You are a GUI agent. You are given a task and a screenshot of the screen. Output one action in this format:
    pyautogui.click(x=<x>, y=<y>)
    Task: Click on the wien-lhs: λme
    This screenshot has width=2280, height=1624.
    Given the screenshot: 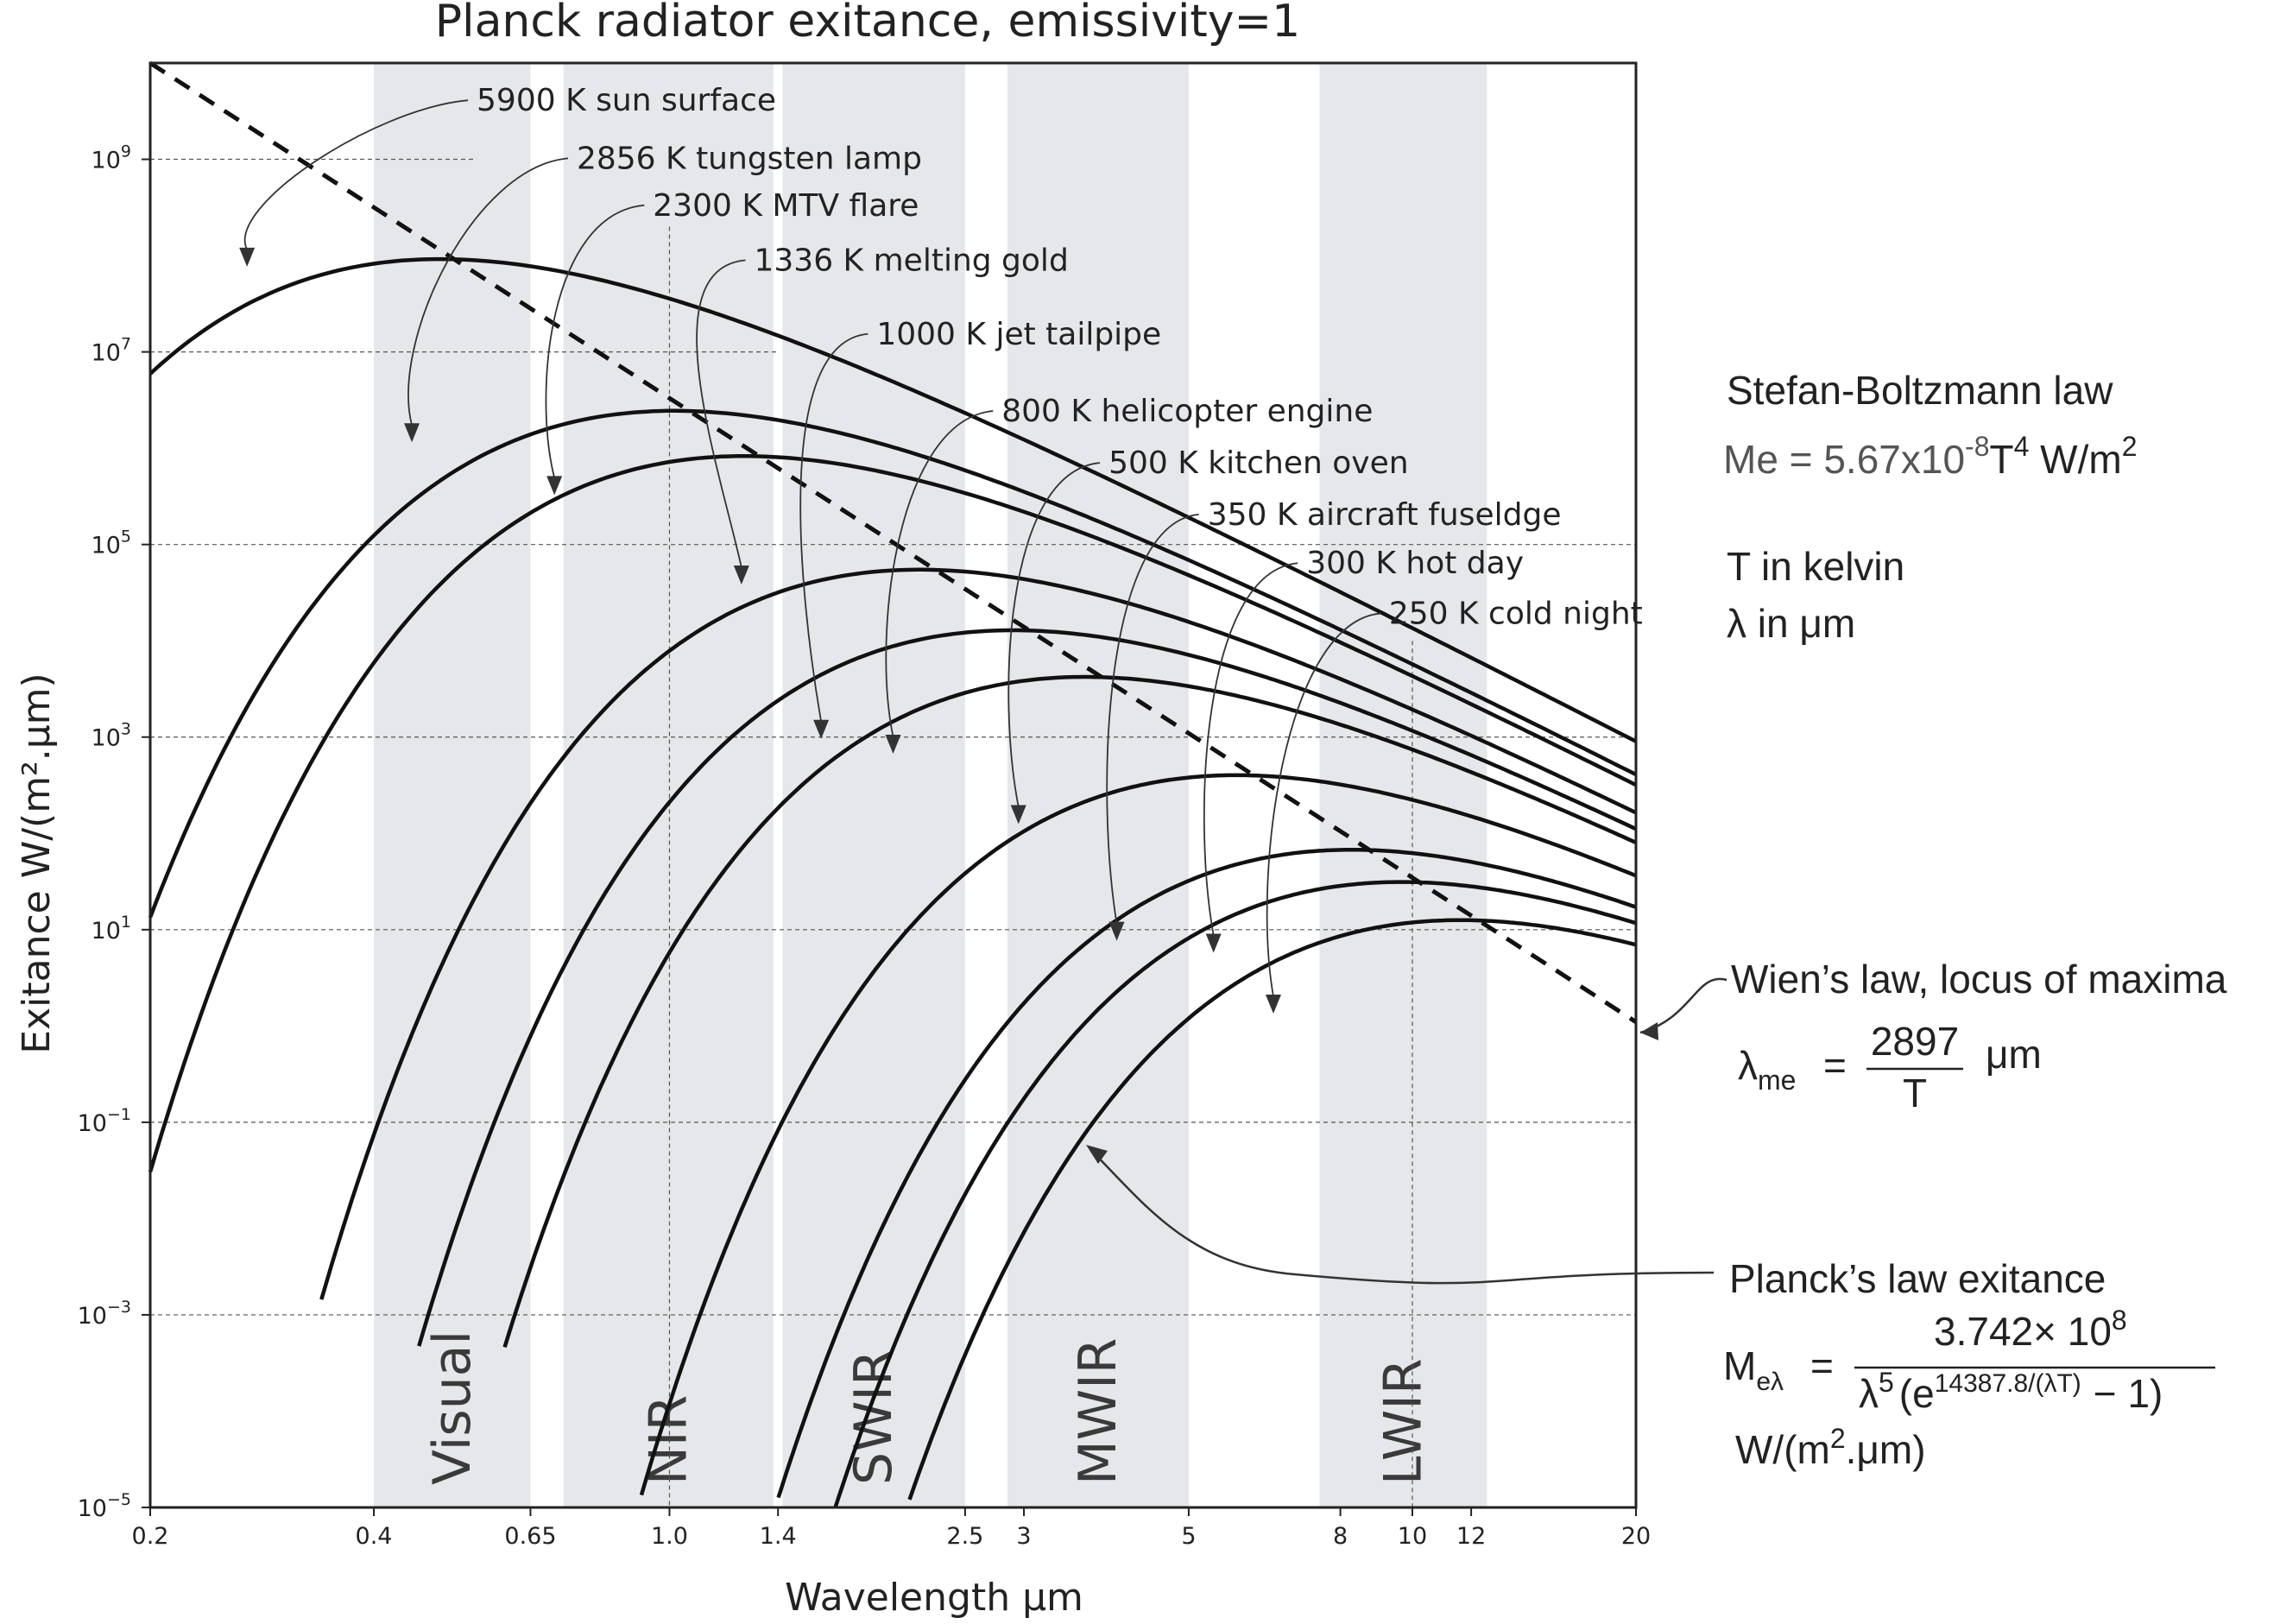 What is the action you would take?
    pyautogui.click(x=1767, y=1069)
    